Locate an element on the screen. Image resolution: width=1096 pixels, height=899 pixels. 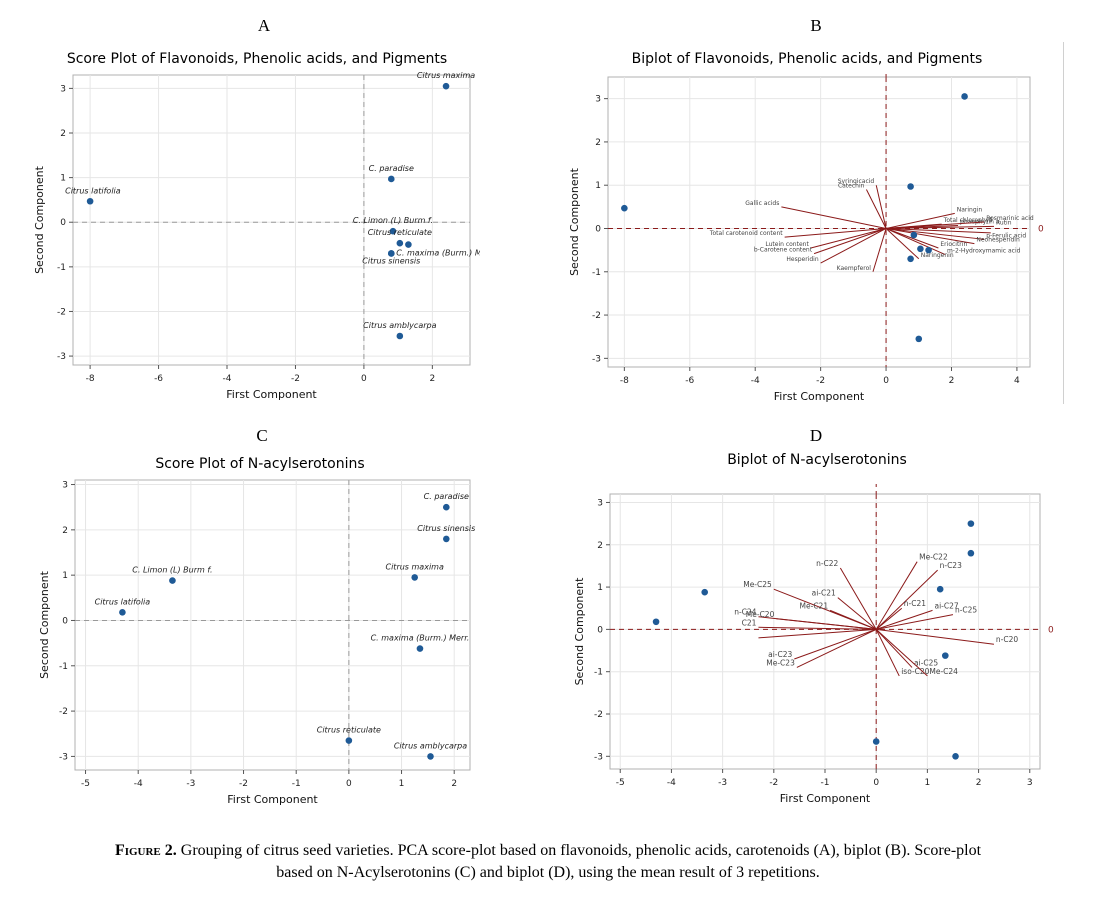
loading-label: n-C20 is located at coordinates (1007, 639).